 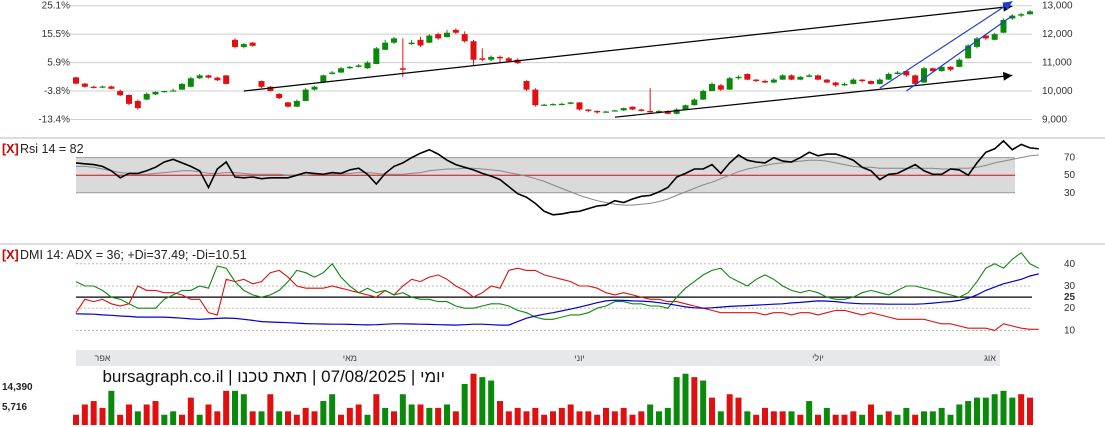 I want to click on trendline-arrow, so click(x=1007, y=6).